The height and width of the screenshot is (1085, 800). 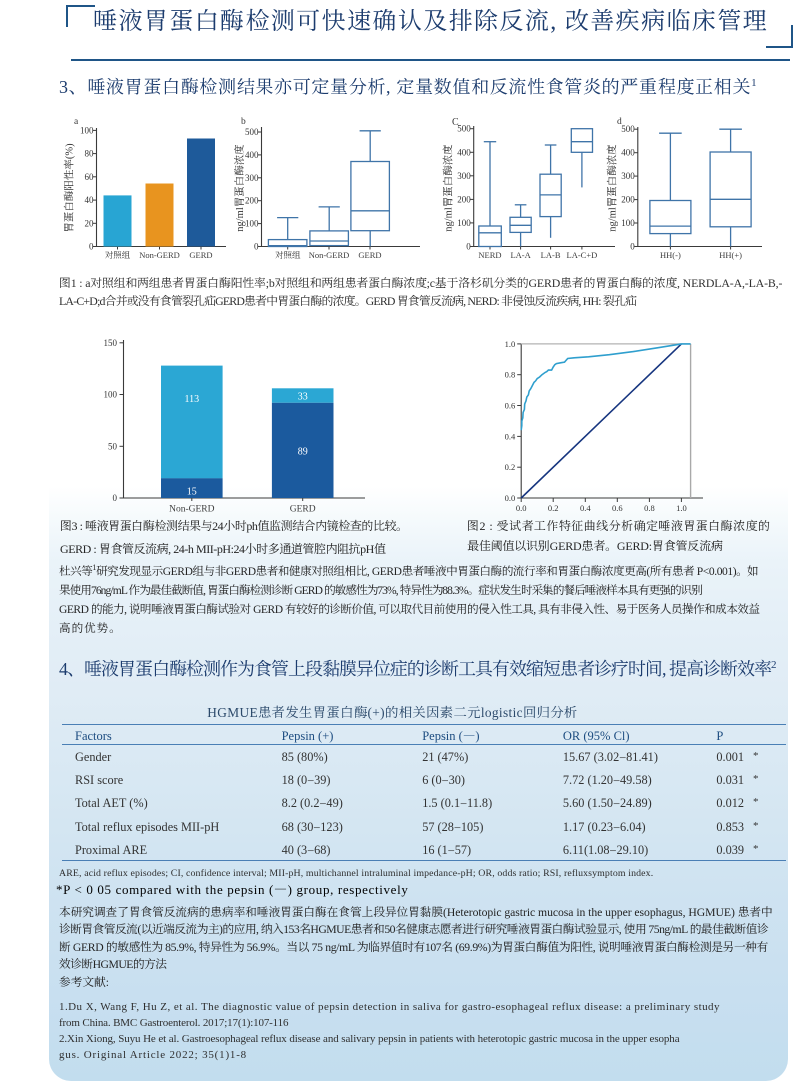 I want to click on svg-text: 60, so click(x=90, y=176).